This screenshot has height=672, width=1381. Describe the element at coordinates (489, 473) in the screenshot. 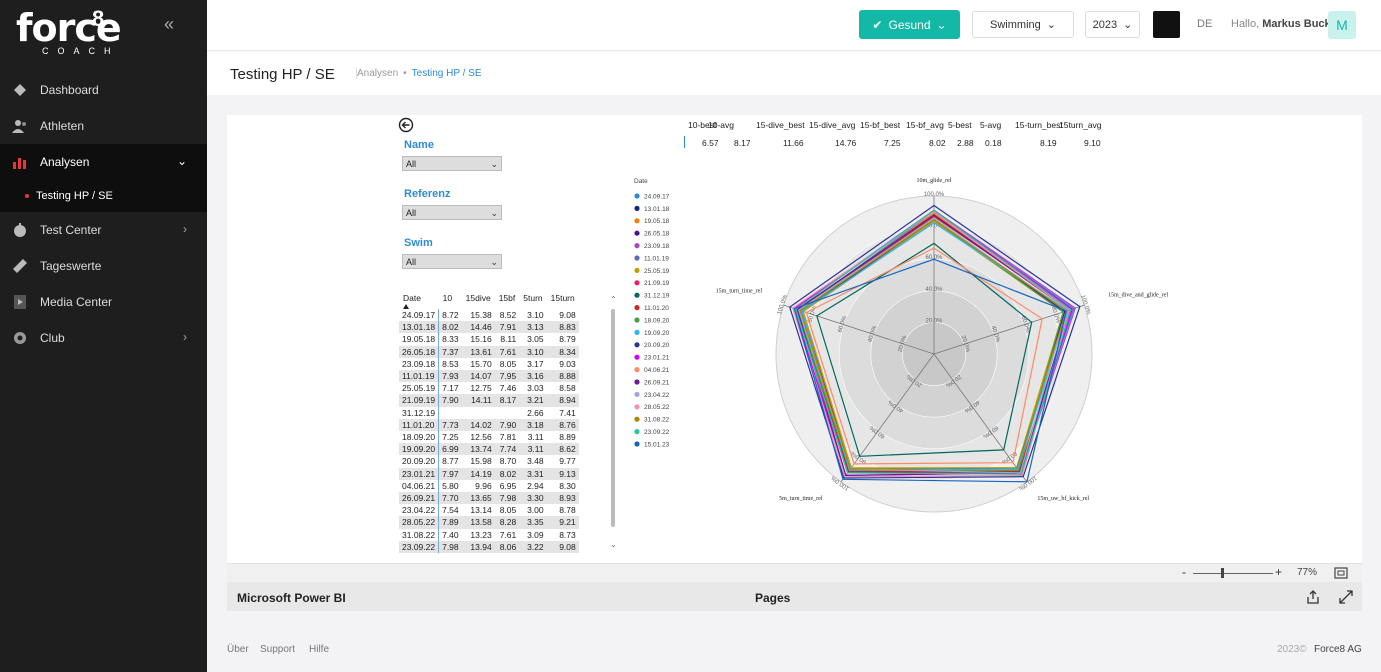

I see `table-row: 23.01.21 7.97 14.19 8.02 3.31 9.13` at that location.